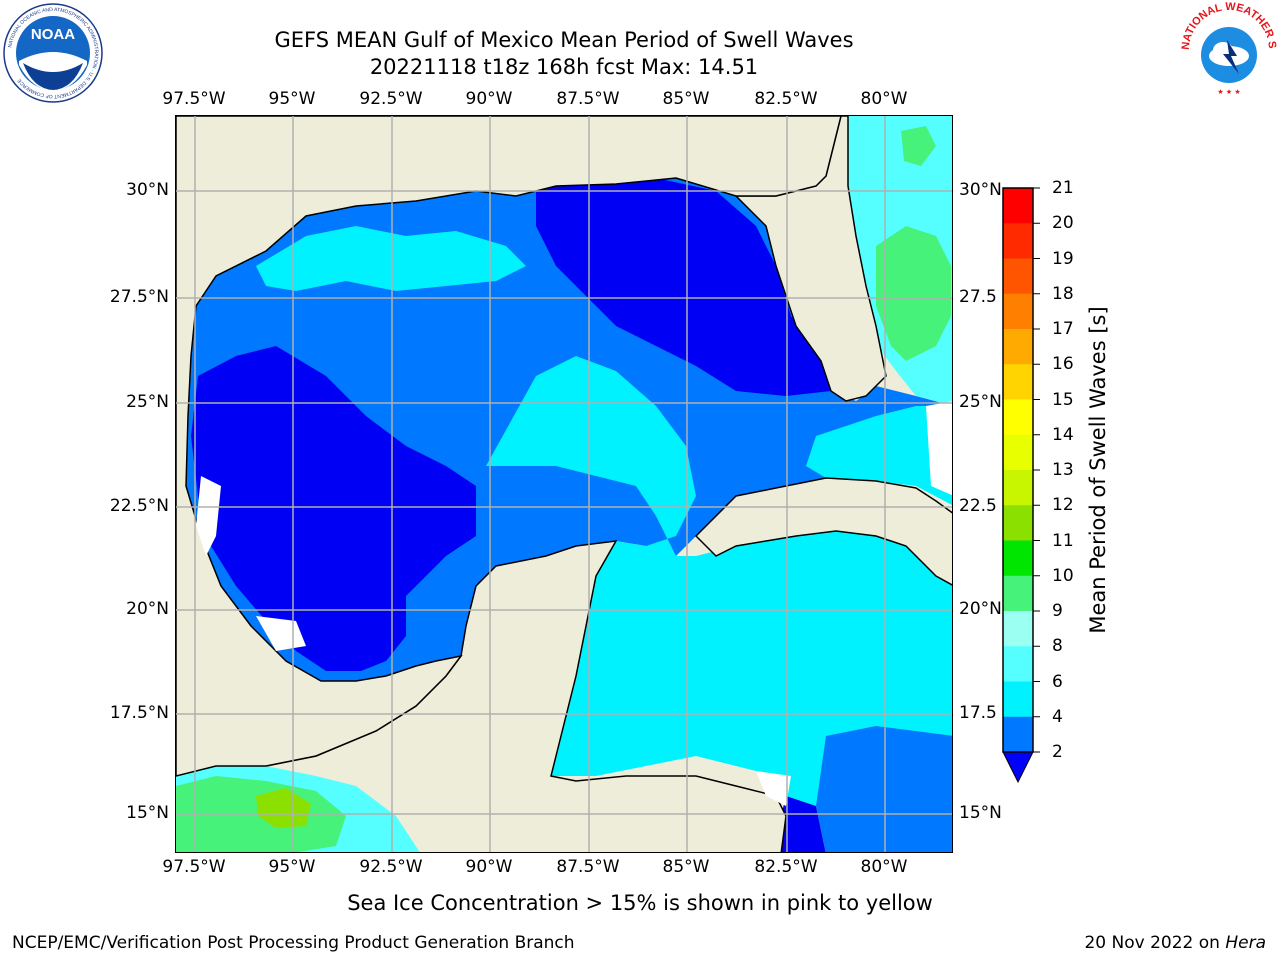  Describe the element at coordinates (978, 713) in the screenshot. I see `lat-label-right: 17.5` at that location.